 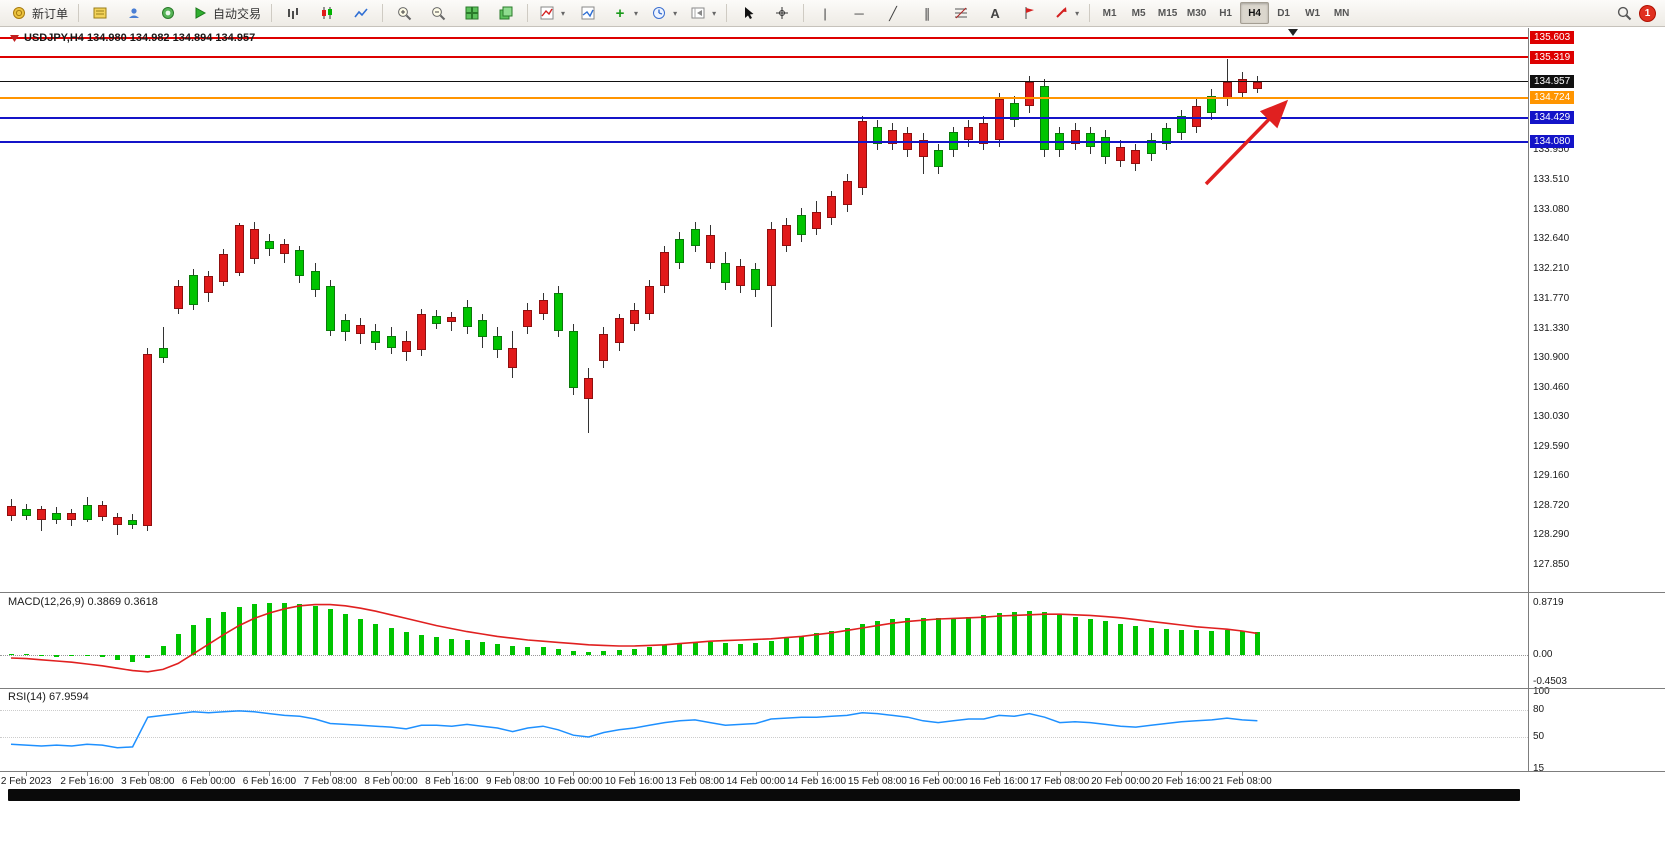 I want to click on zoom-out-button, so click(x=438, y=13).